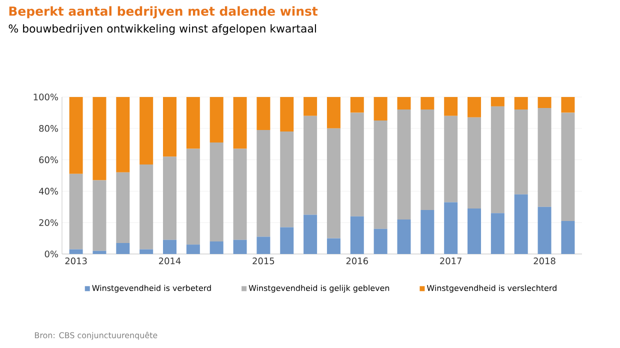 The width and height of the screenshot is (620, 348). I want to click on chart-title: Beperkt aantal bedrijven met dalende winst, so click(163, 12).